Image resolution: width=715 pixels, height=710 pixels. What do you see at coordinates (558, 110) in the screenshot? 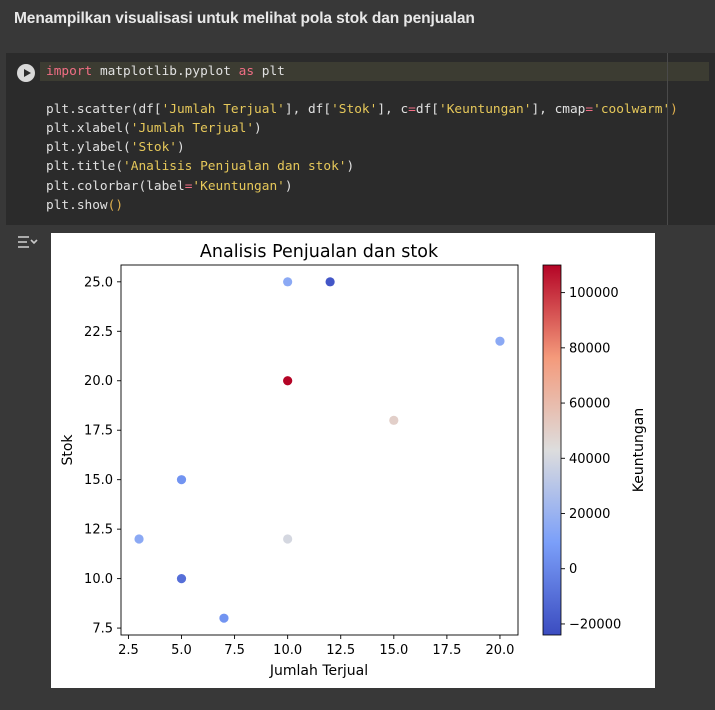
I see `code-token: ], cmap` at bounding box center [558, 110].